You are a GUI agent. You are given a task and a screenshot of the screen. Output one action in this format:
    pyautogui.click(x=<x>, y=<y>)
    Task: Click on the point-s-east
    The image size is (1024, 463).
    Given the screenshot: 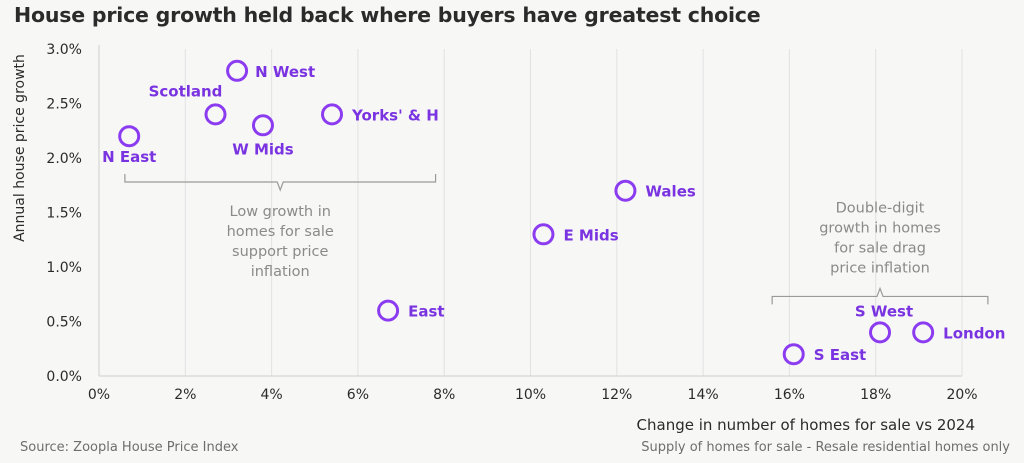 What is the action you would take?
    pyautogui.click(x=793, y=354)
    